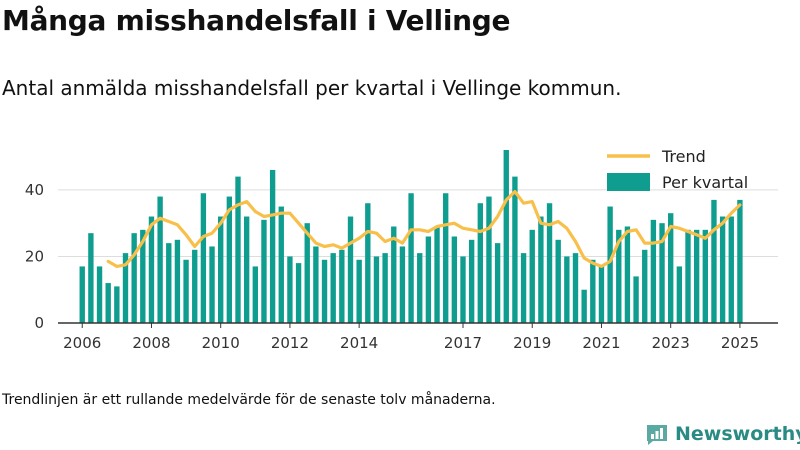  I want to click on x-tick-label-2008: 2008, so click(151, 343).